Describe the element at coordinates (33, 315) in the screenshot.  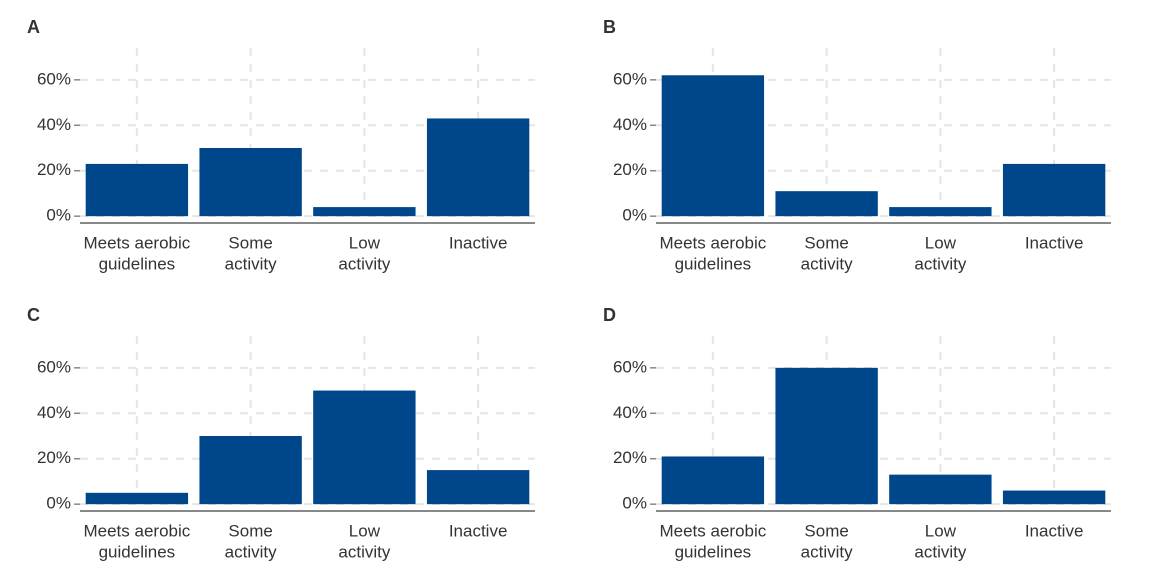
I see `panel-title: C` at that location.